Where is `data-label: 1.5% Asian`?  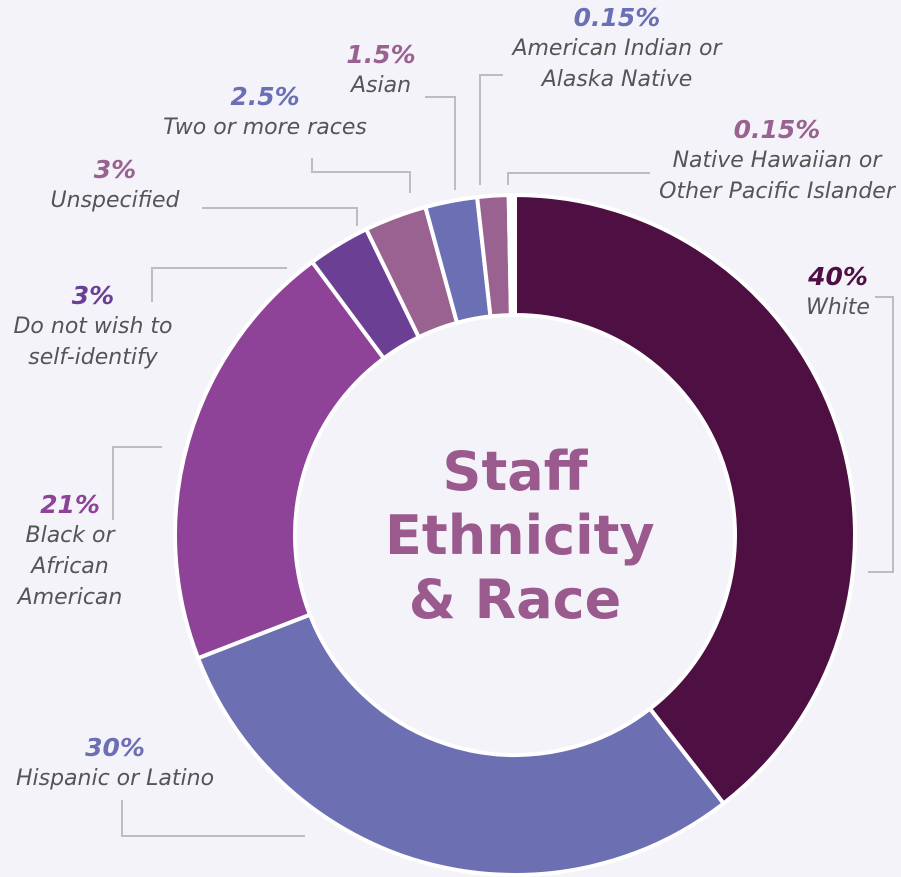
data-label: 1.5% Asian is located at coordinates (381, 70).